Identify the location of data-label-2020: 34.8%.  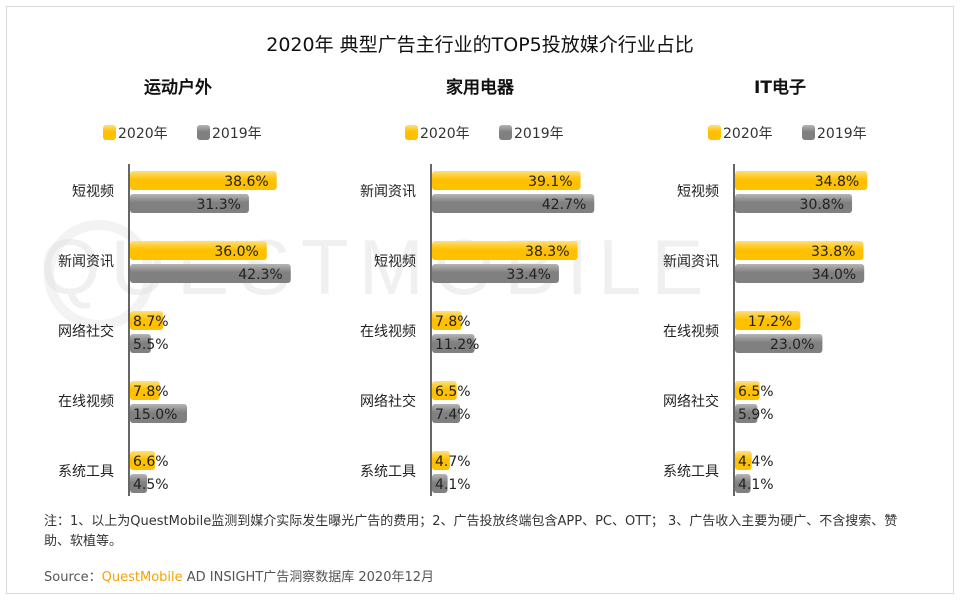
(837, 182).